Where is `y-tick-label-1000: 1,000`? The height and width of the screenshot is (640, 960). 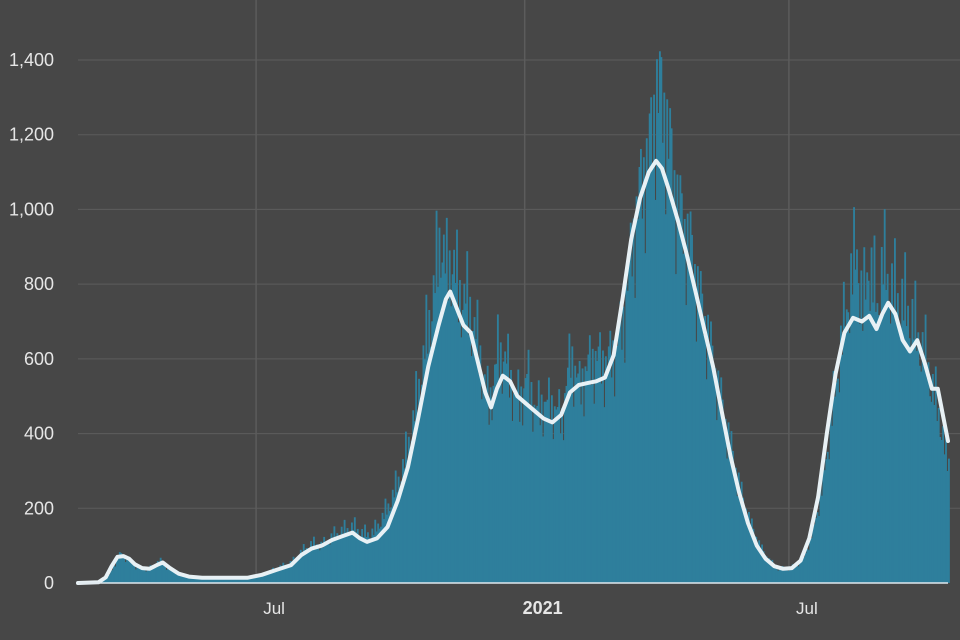 y-tick-label-1000: 1,000 is located at coordinates (31, 209).